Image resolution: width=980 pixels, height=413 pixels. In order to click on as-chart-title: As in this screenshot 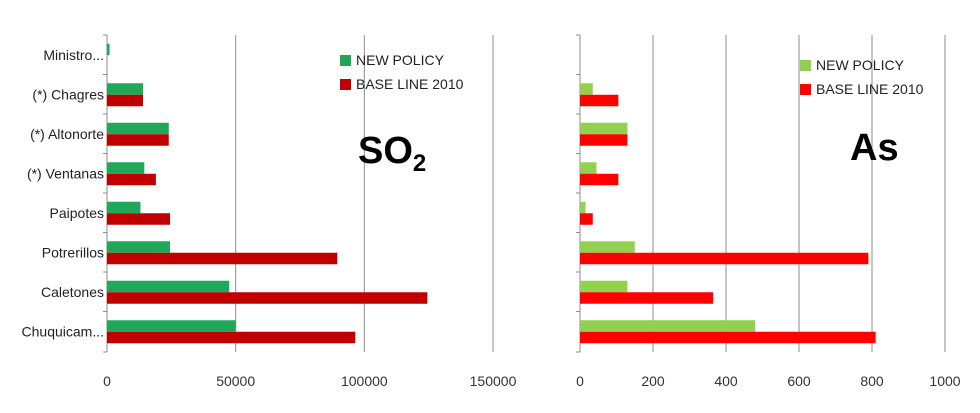, I will do `click(874, 148)`.